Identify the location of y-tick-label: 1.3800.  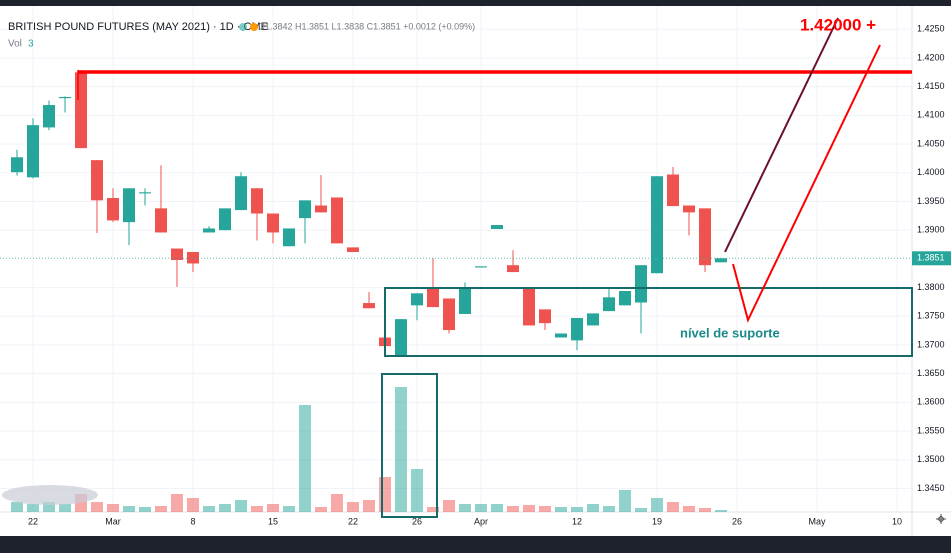
(931, 287).